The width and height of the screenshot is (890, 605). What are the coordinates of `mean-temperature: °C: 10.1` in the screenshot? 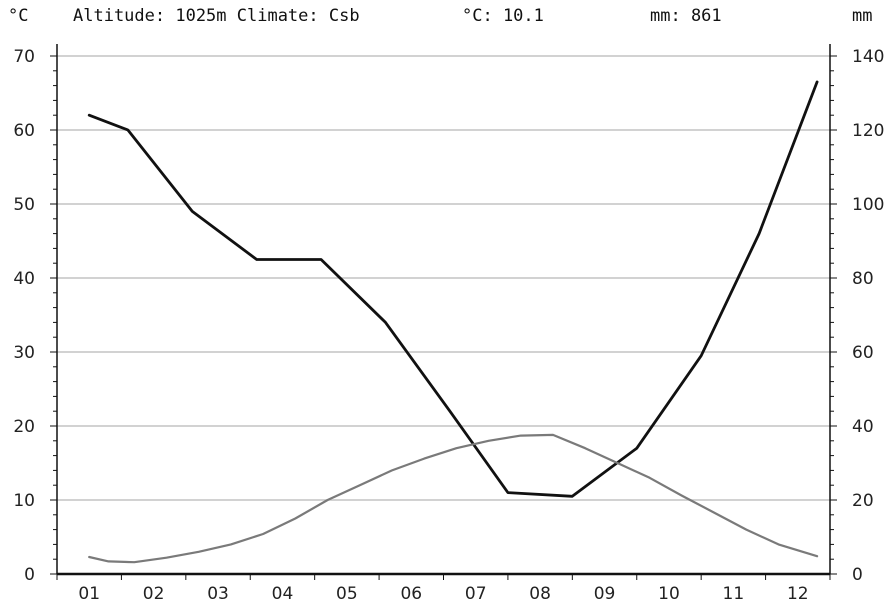 It's located at (503, 16).